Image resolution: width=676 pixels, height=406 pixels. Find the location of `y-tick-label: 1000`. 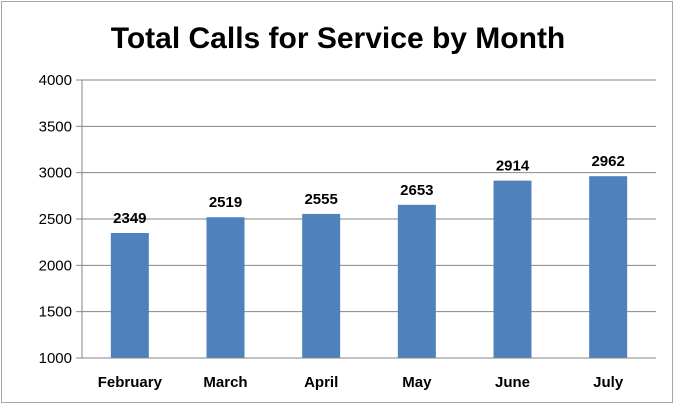

y-tick-label: 1000 is located at coordinates (55, 358).